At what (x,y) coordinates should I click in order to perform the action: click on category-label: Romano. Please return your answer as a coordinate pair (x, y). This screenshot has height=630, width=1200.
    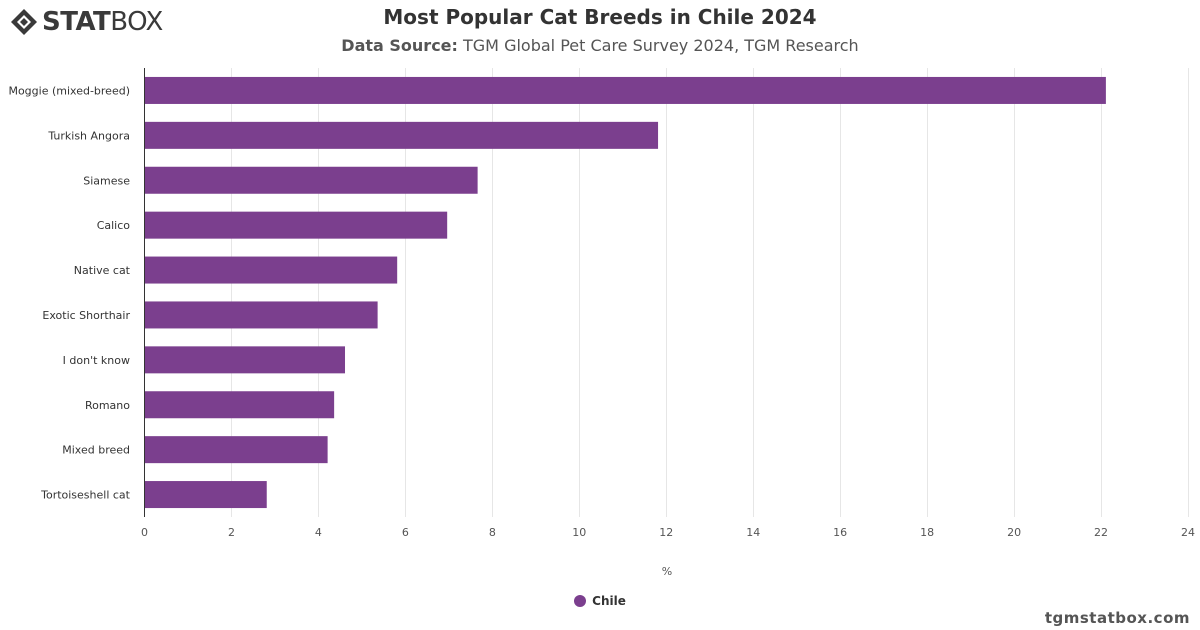
    Looking at the image, I should click on (107, 405).